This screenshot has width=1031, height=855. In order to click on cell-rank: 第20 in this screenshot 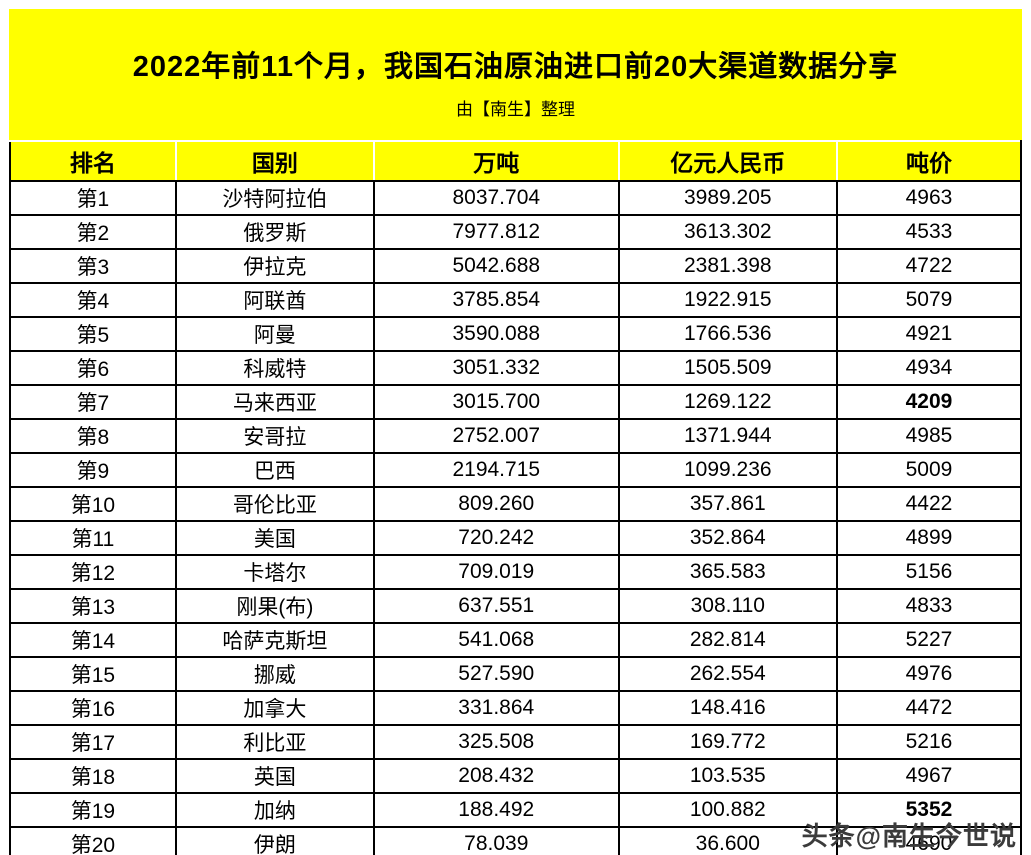, I will do `click(93, 840)`.